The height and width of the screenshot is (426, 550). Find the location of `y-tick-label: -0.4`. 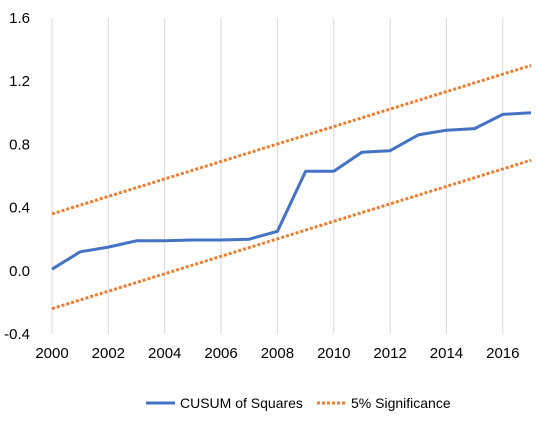

y-tick-label: -0.4 is located at coordinates (17, 334).